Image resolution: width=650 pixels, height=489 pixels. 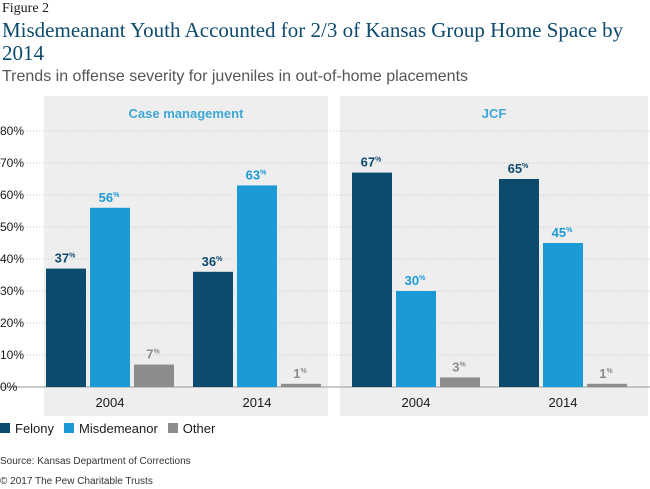 What do you see at coordinates (12, 291) in the screenshot?
I see `y-tick-label: 30%` at bounding box center [12, 291].